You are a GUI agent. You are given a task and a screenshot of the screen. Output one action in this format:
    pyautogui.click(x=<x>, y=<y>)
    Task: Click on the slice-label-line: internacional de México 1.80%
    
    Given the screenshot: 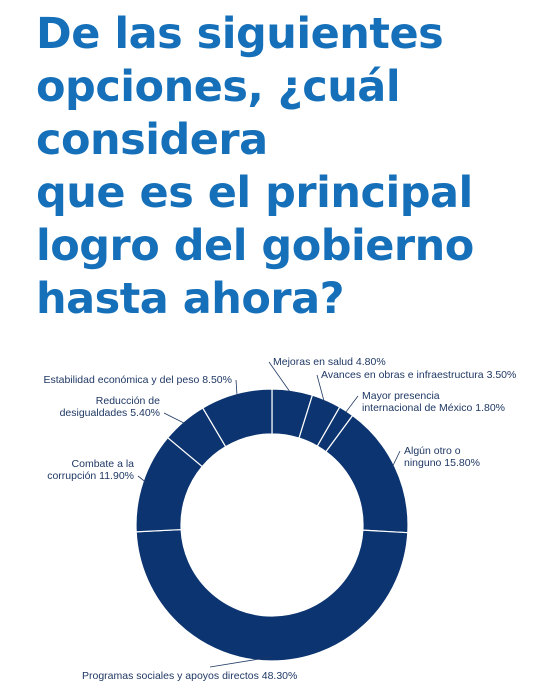 What is the action you would take?
    pyautogui.click(x=433, y=408)
    